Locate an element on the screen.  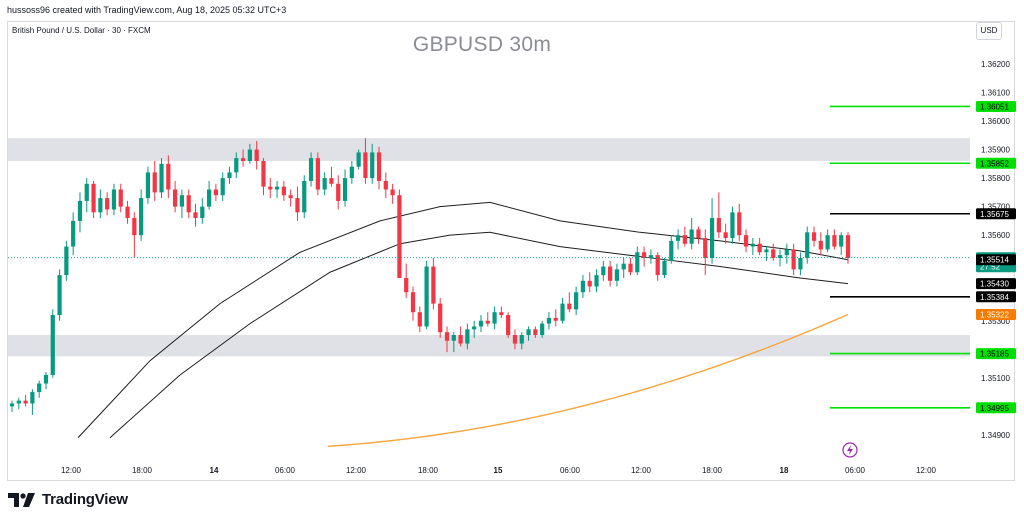
ma-black-lower-tag-label: 1.35430 is located at coordinates (994, 284).